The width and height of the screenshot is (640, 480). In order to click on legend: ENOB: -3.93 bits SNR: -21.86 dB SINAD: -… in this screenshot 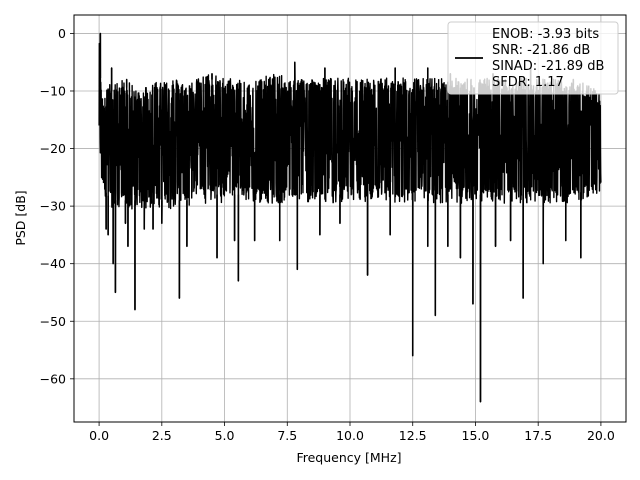, I will do `click(533, 58)`.